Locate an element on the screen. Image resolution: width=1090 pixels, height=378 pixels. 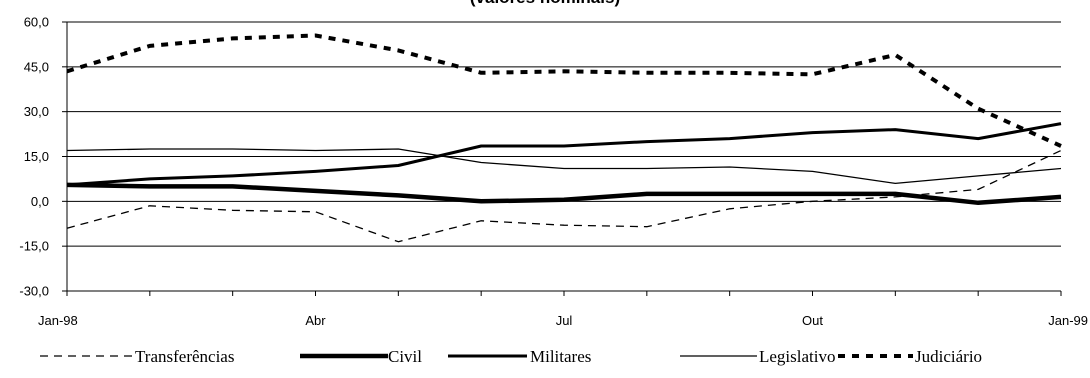
y-tick-label: 60,0 is located at coordinates (36, 22).